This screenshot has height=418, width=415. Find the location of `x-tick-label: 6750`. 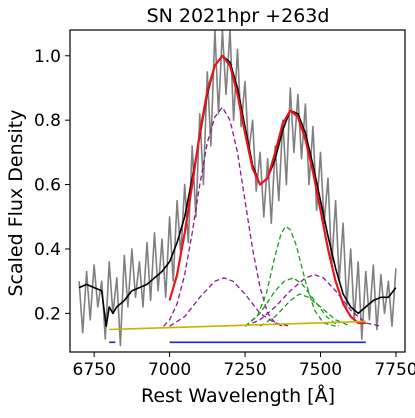

x-tick-label: 6750 is located at coordinates (94, 370).